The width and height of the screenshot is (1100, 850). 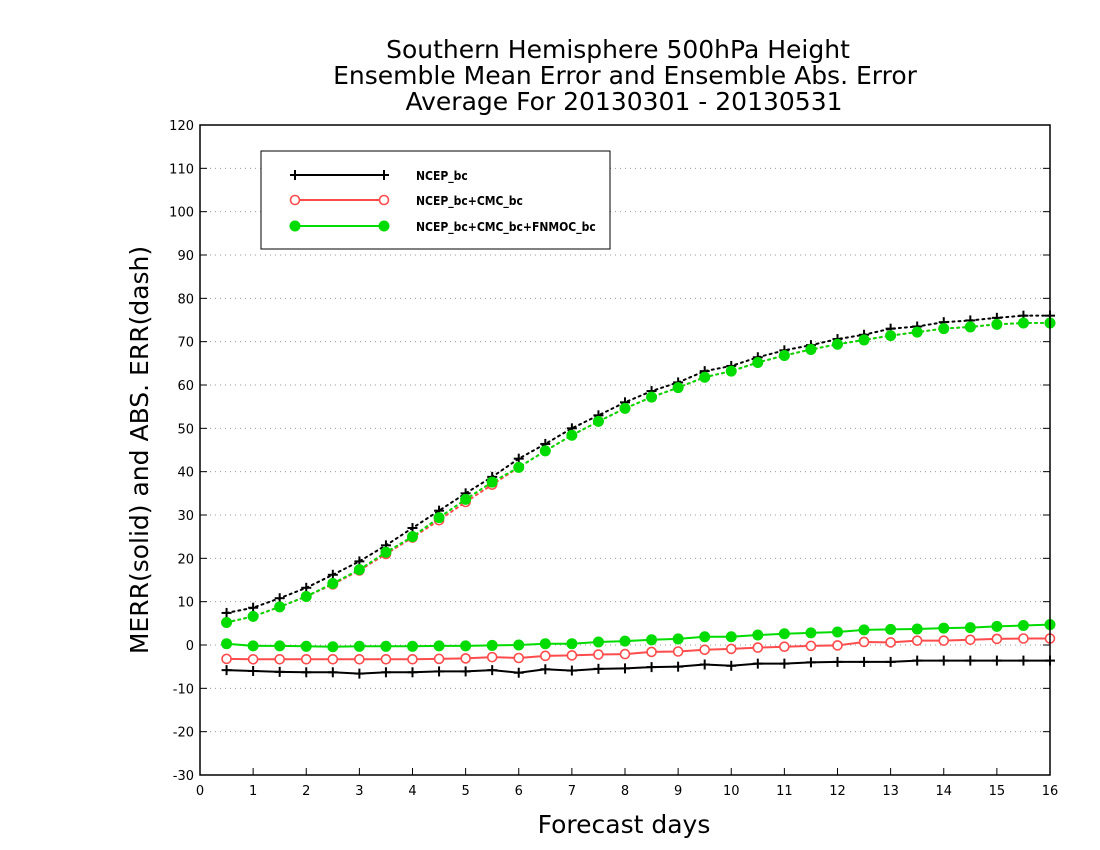 What do you see at coordinates (185, 299) in the screenshot?
I see `y-tick-label: 80` at bounding box center [185, 299].